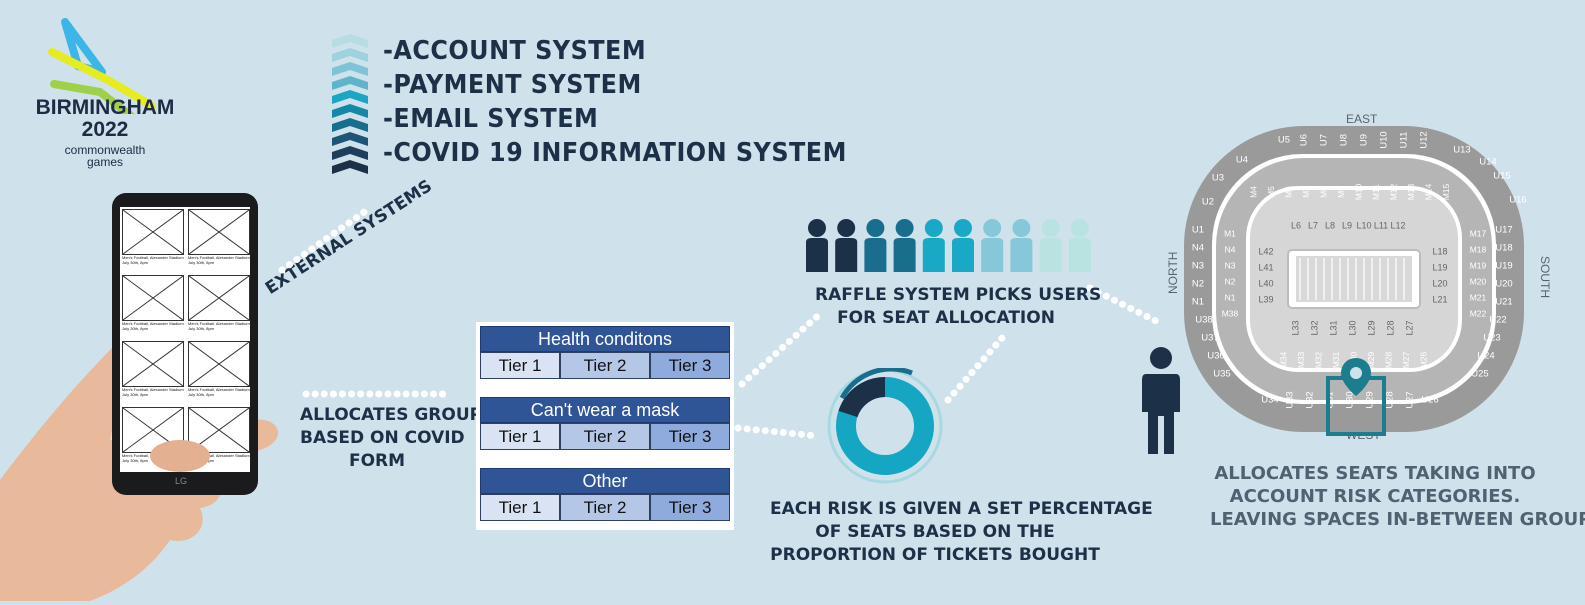  I want to click on stadium-block-label: M22, so click(1478, 313).